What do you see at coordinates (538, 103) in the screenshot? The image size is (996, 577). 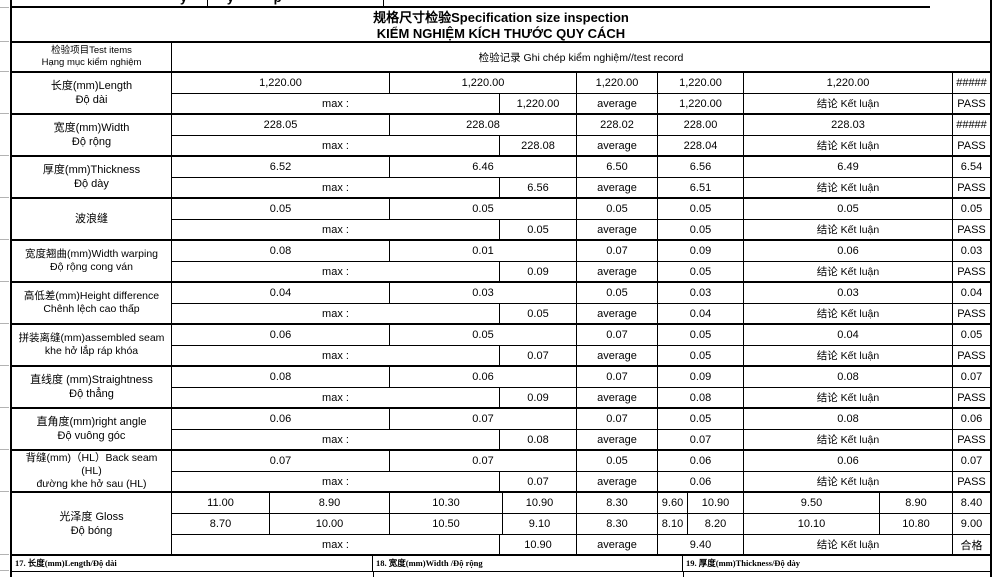 I see `max-value: 1,220.00` at bounding box center [538, 103].